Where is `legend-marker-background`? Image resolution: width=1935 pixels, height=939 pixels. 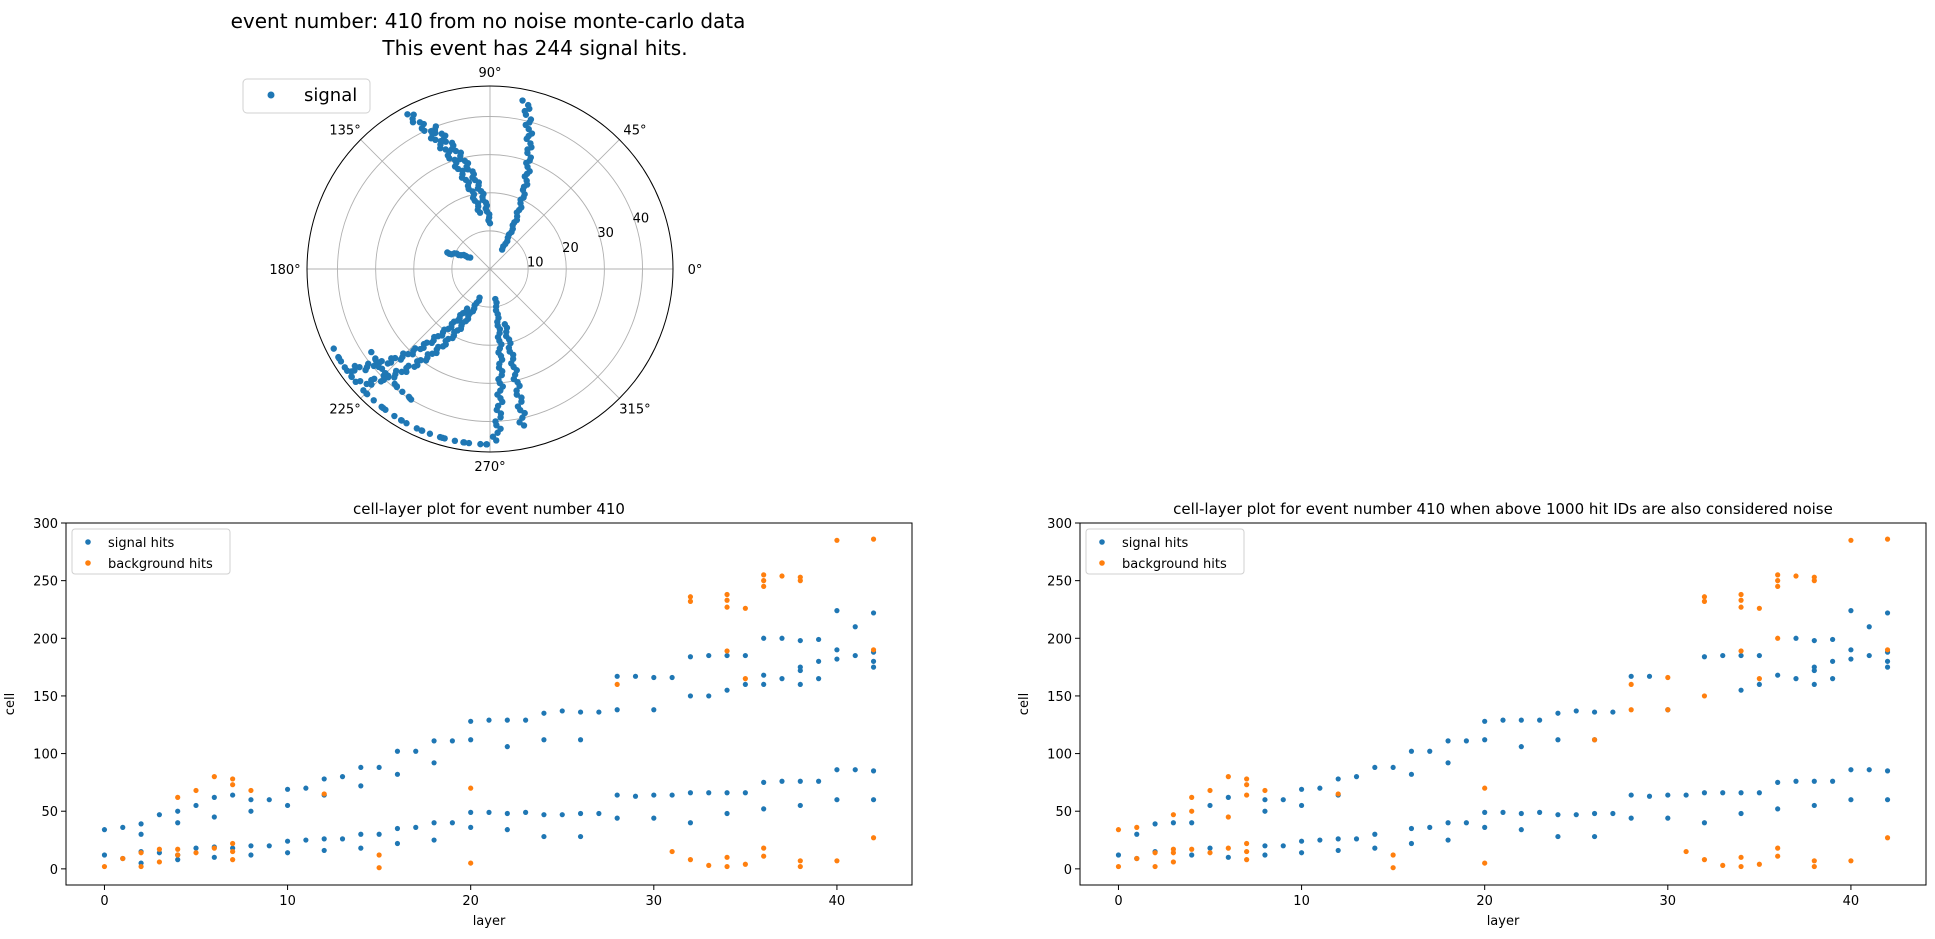 legend-marker-background is located at coordinates (88, 563).